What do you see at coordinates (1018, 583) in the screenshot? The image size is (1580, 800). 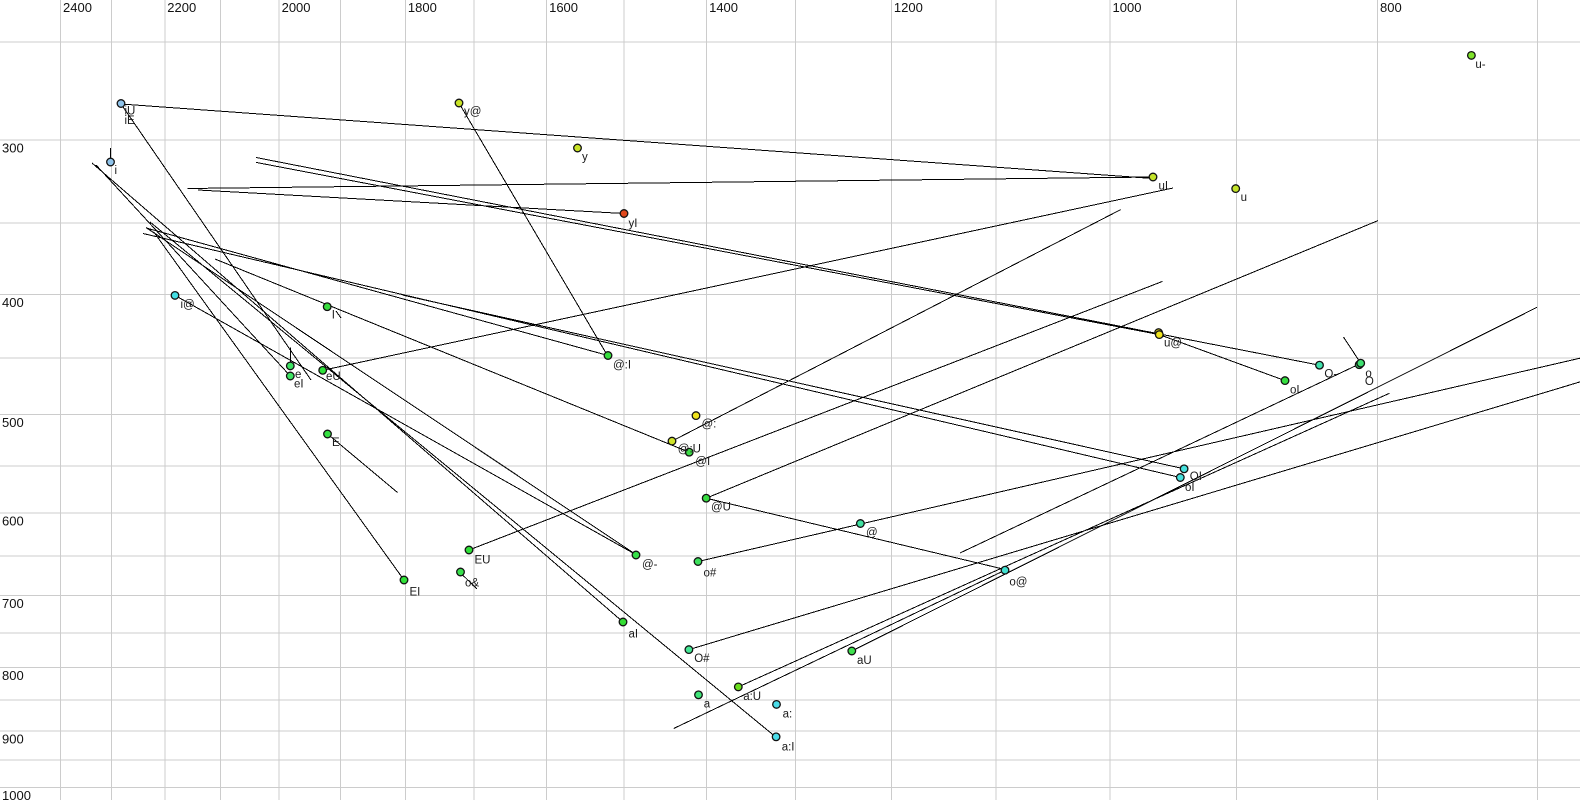 I see `svg-text: o@` at bounding box center [1018, 583].